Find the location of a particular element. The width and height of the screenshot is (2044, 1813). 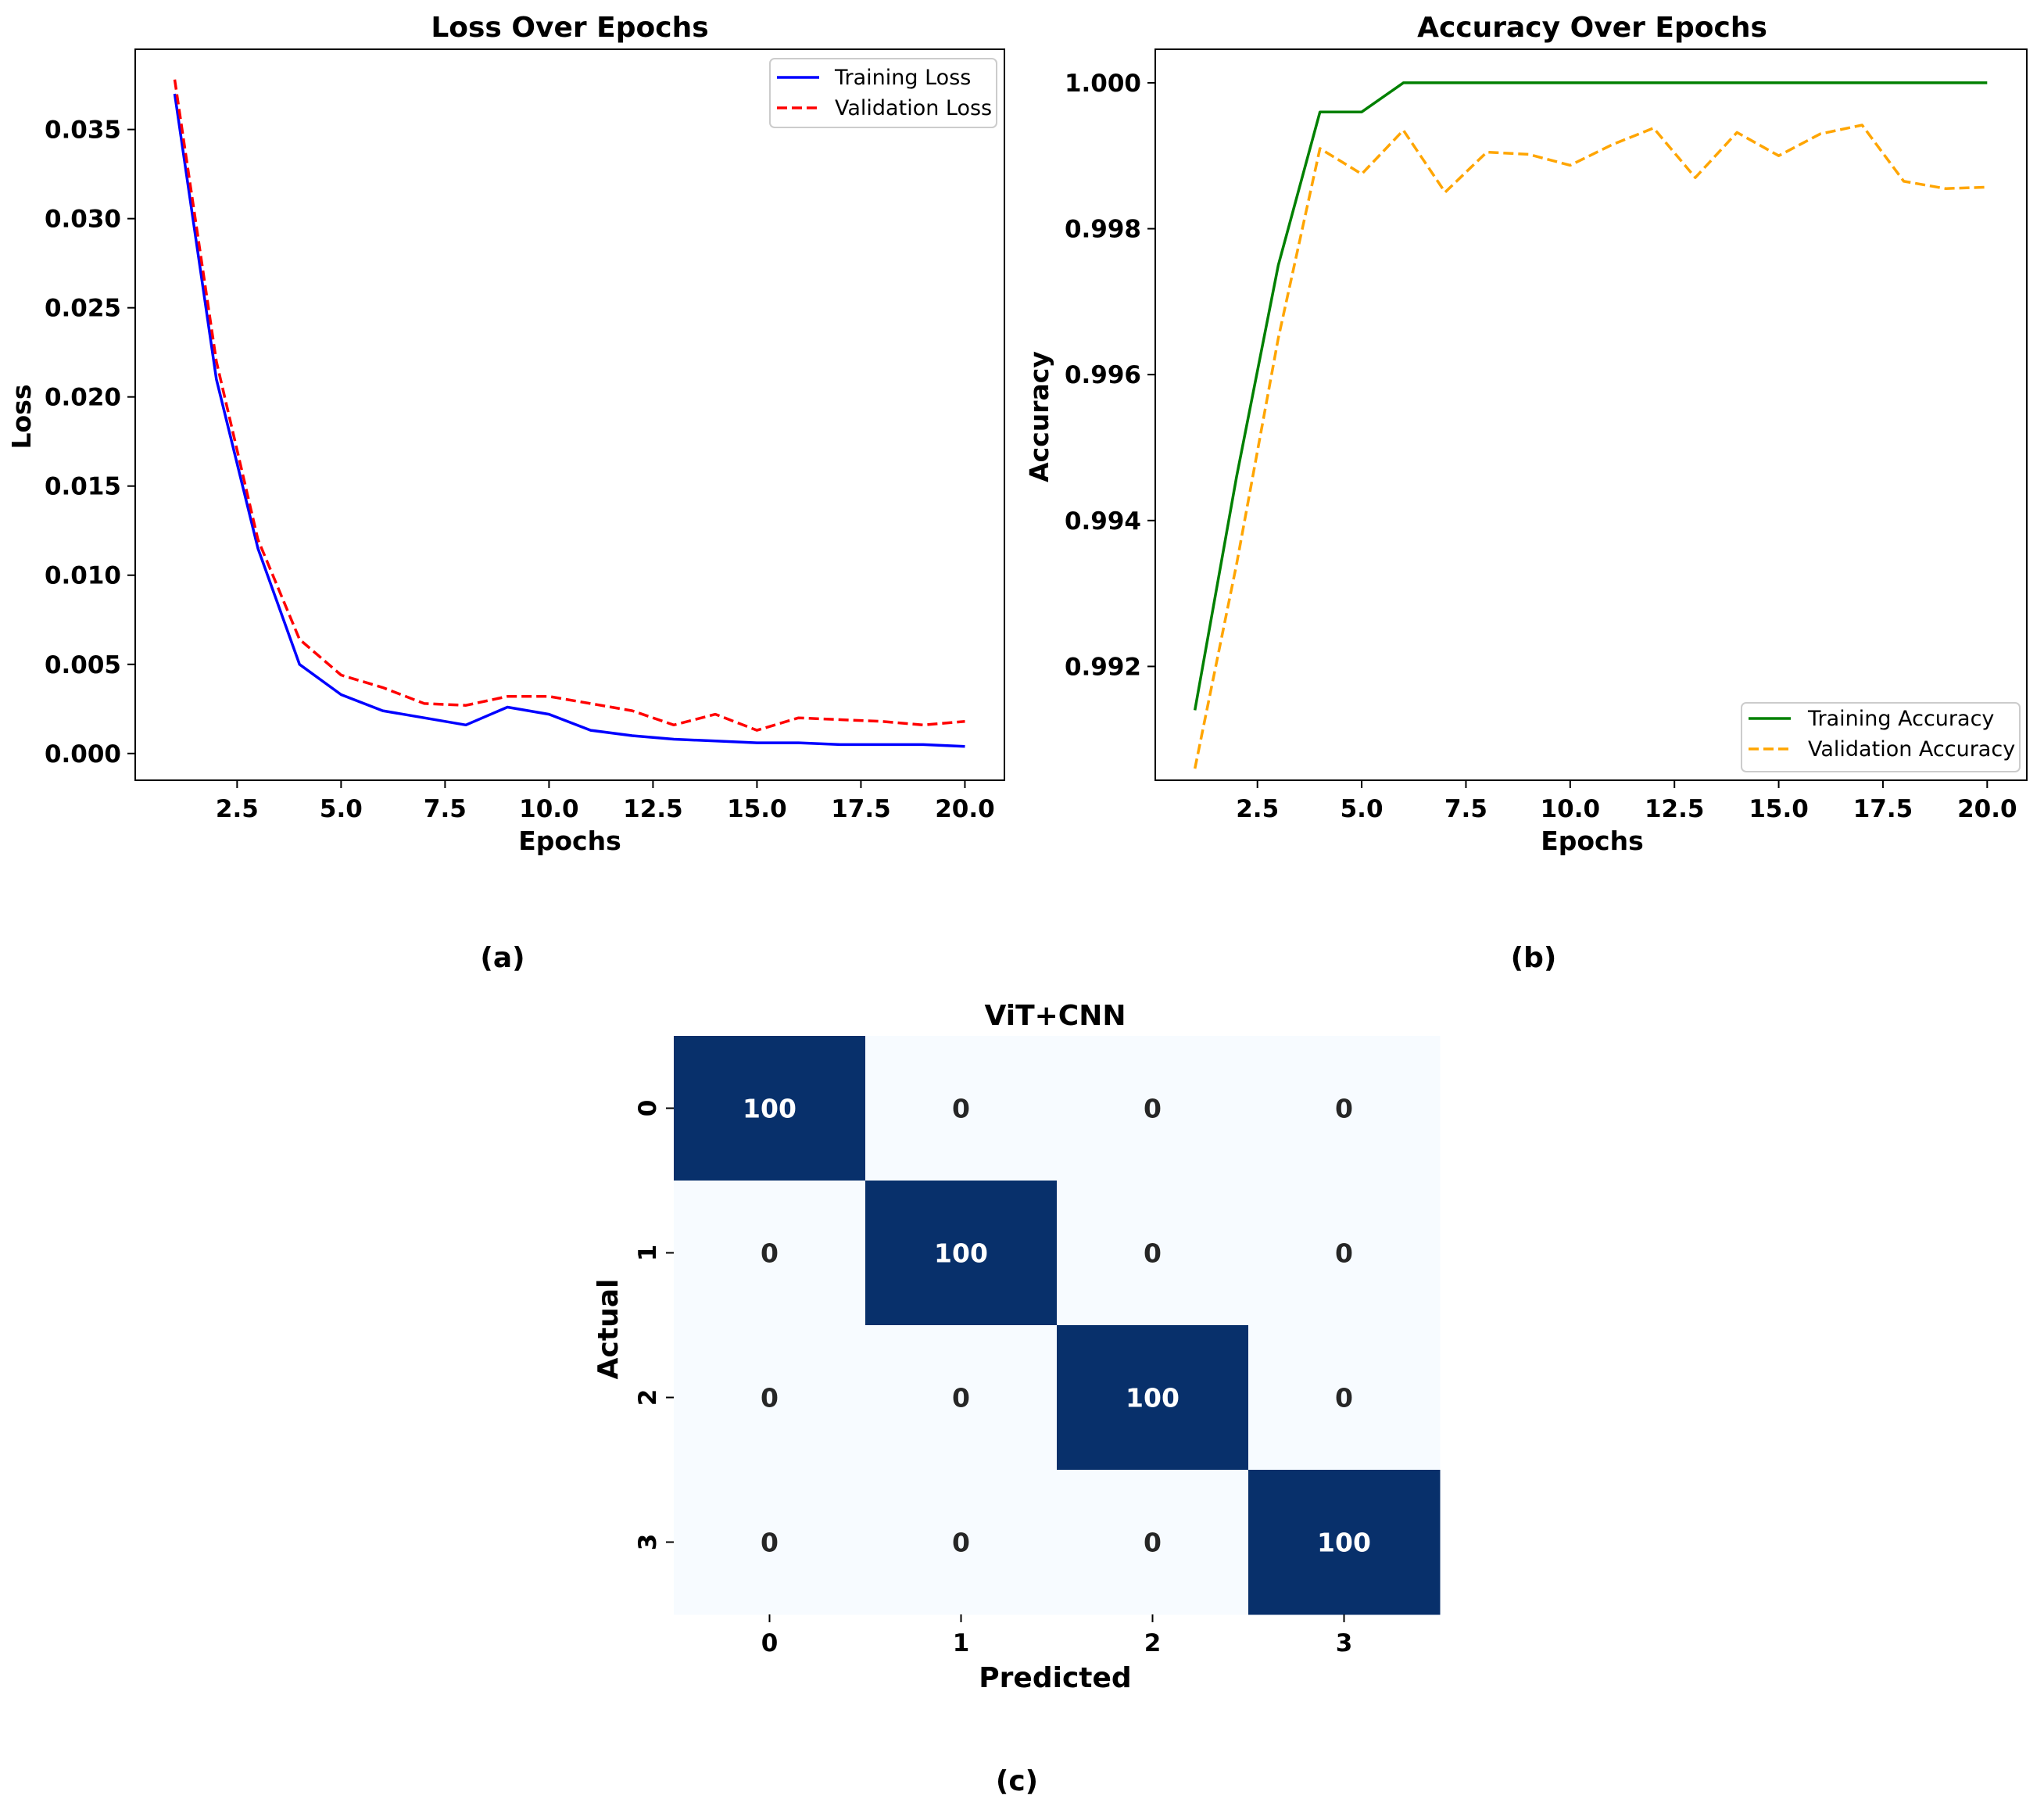

confusion-matrix-y-tick-label: 2 is located at coordinates (648, 1397).